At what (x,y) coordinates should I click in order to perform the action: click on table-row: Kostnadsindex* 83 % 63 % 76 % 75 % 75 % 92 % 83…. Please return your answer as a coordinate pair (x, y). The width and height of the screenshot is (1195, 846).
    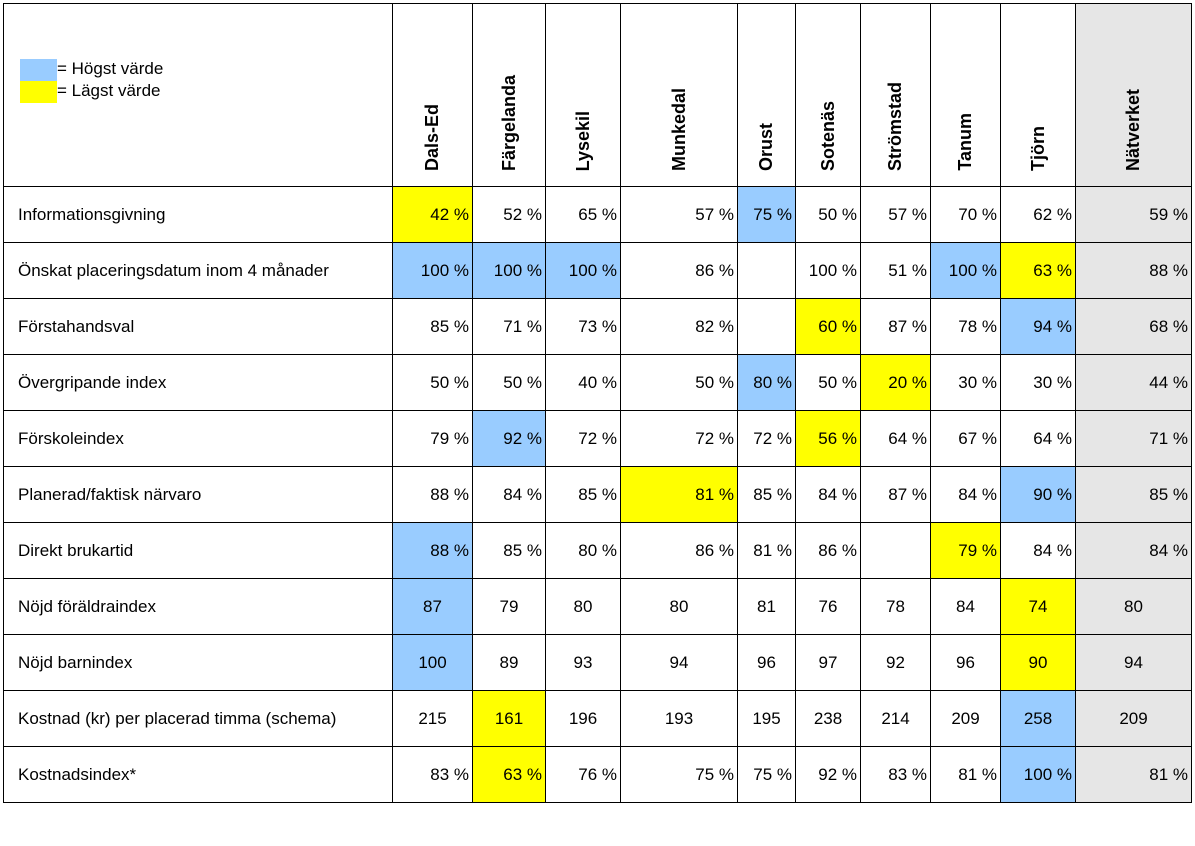
    Looking at the image, I should click on (597, 774).